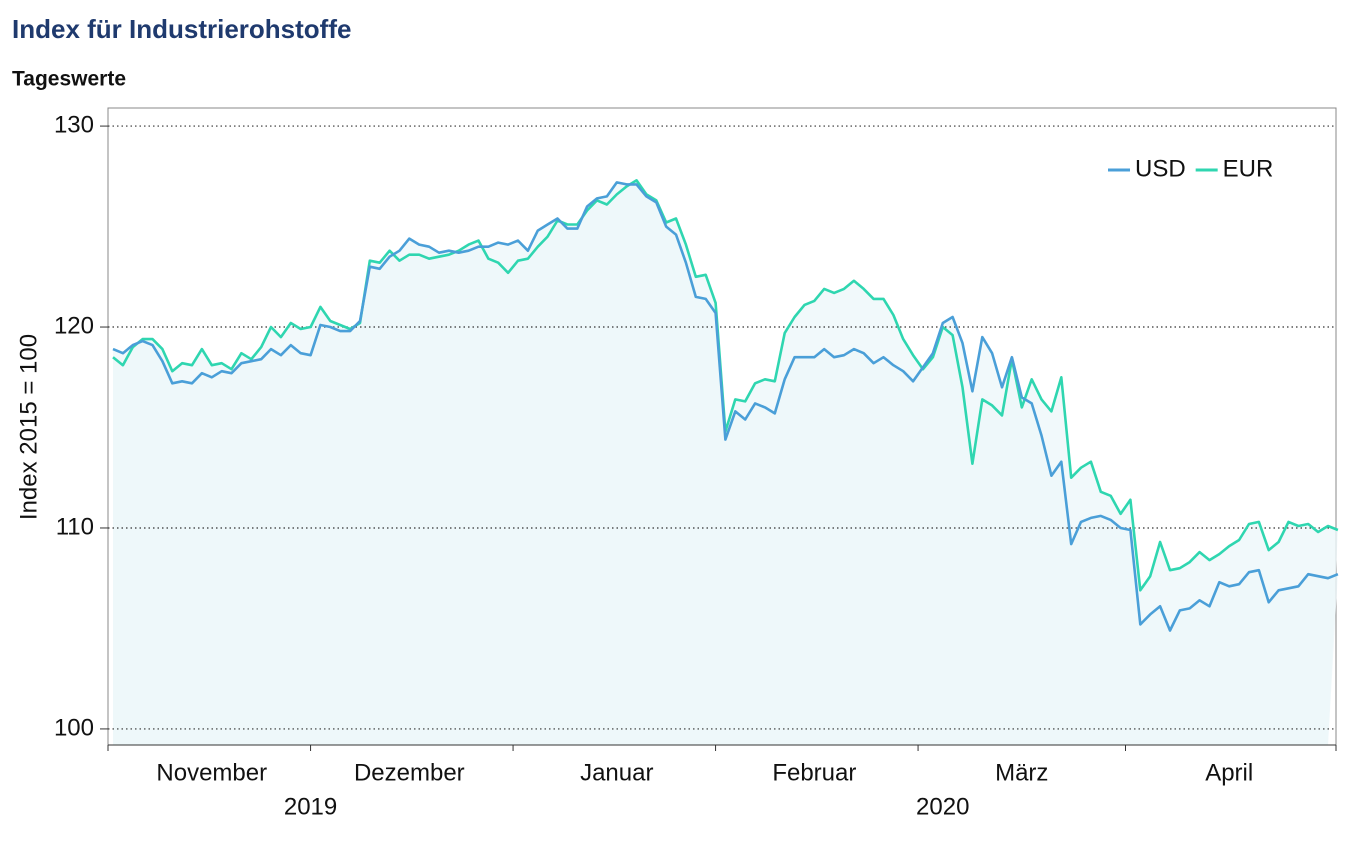 This screenshot has height=844, width=1368. I want to click on y-tick-label: 100, so click(74, 727).